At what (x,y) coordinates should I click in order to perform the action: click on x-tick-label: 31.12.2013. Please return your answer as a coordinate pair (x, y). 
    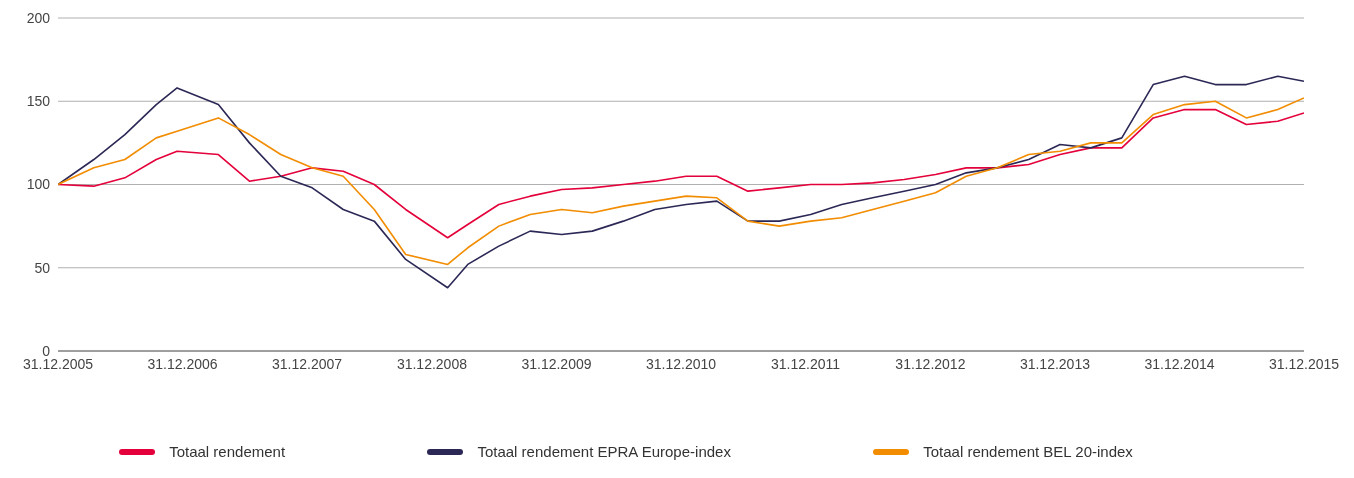
    Looking at the image, I should click on (1055, 363).